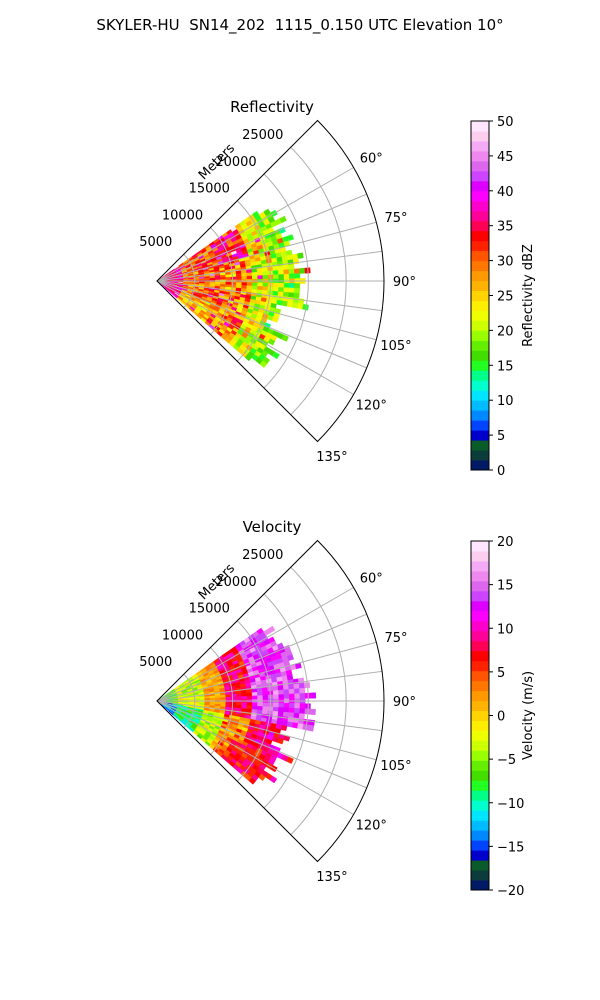 The height and width of the screenshot is (1000, 600). I want to click on colorbar-tick-label: 30, so click(505, 262).